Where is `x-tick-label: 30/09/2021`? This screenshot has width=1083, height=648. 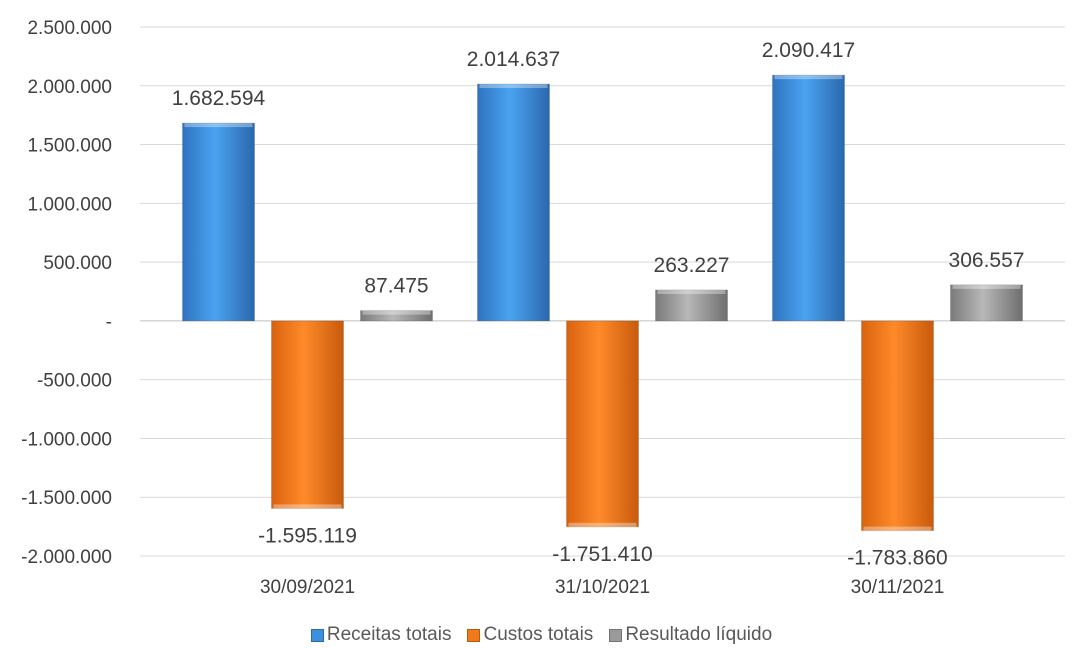
x-tick-label: 30/09/2021 is located at coordinates (307, 587).